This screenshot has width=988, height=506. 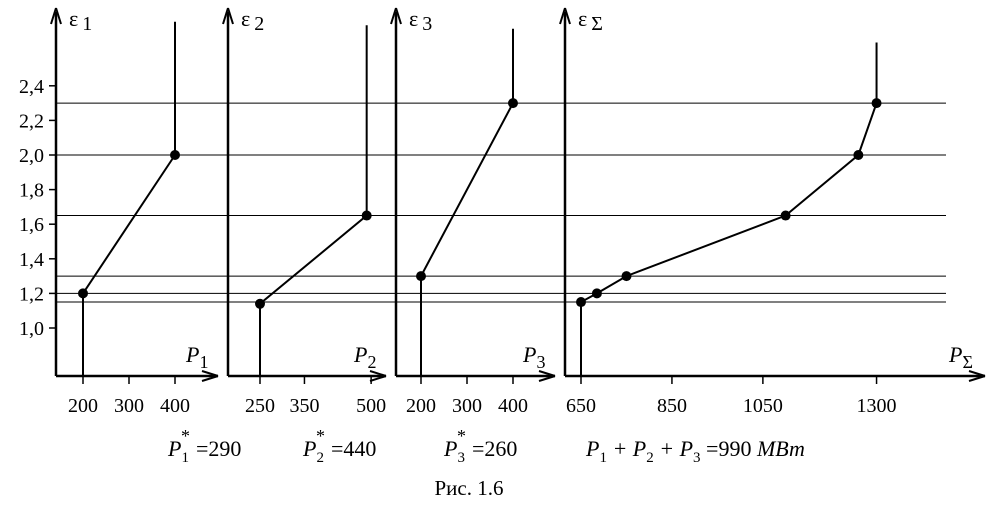 I want to click on equation-p3: P3* =260, so click(x=480, y=446).